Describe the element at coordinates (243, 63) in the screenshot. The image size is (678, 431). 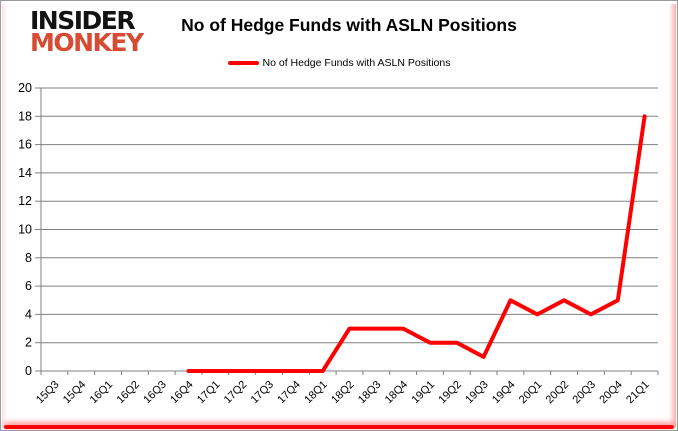
I see `legend-line-swatch` at that location.